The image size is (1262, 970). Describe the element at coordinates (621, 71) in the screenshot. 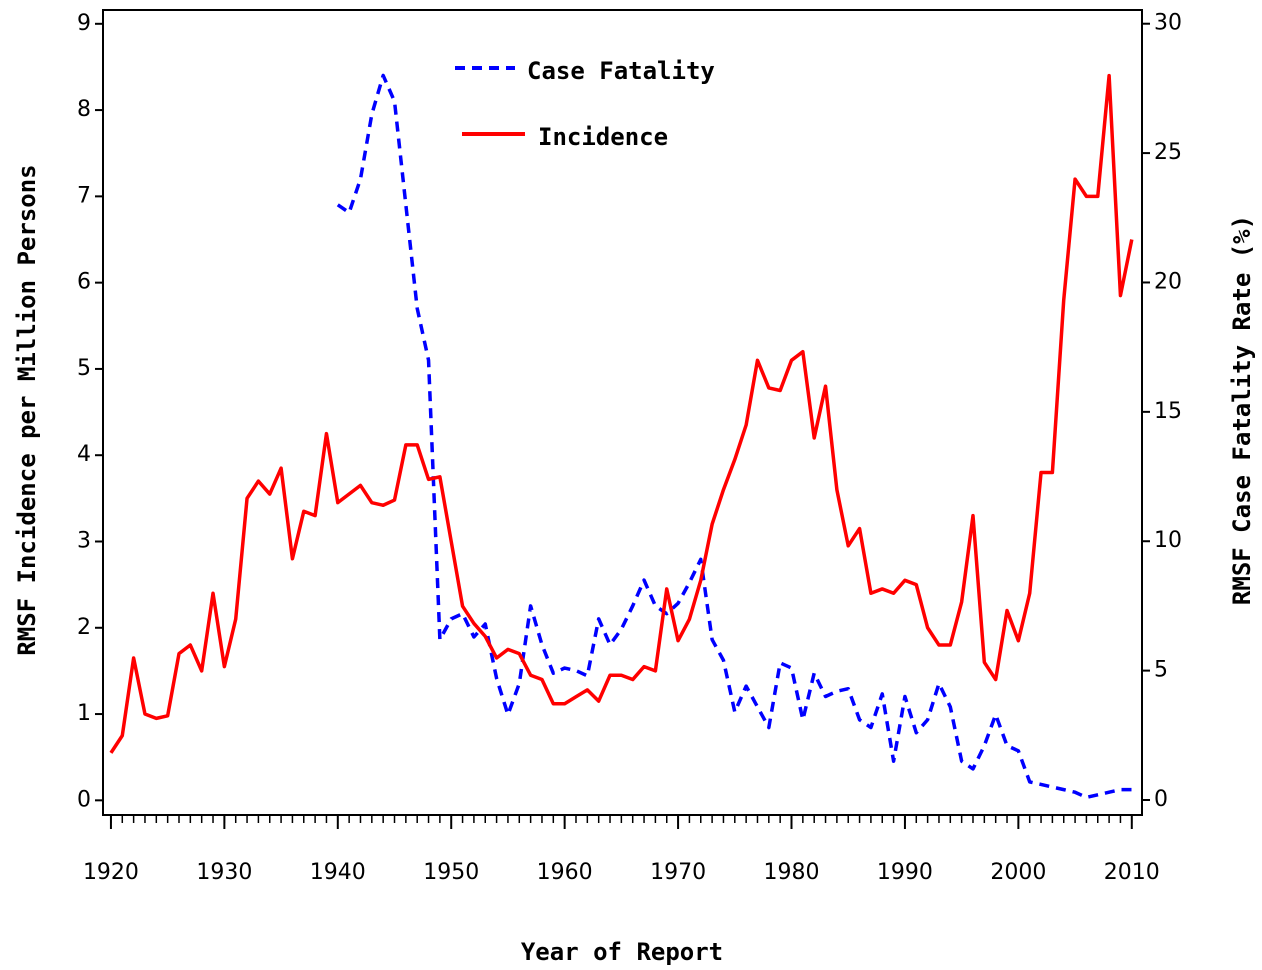

I see `legend-label: Case Fatality` at that location.